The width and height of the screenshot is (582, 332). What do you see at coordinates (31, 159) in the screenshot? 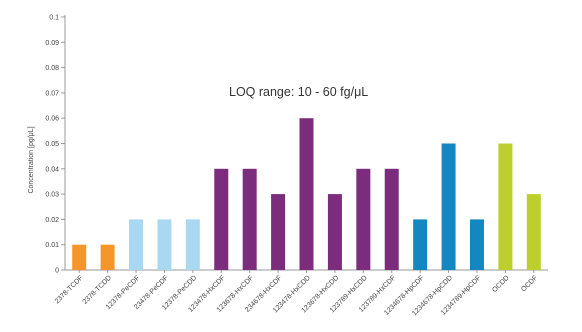
I see `y-axis-title: Concentration [pg/μL]` at bounding box center [31, 159].